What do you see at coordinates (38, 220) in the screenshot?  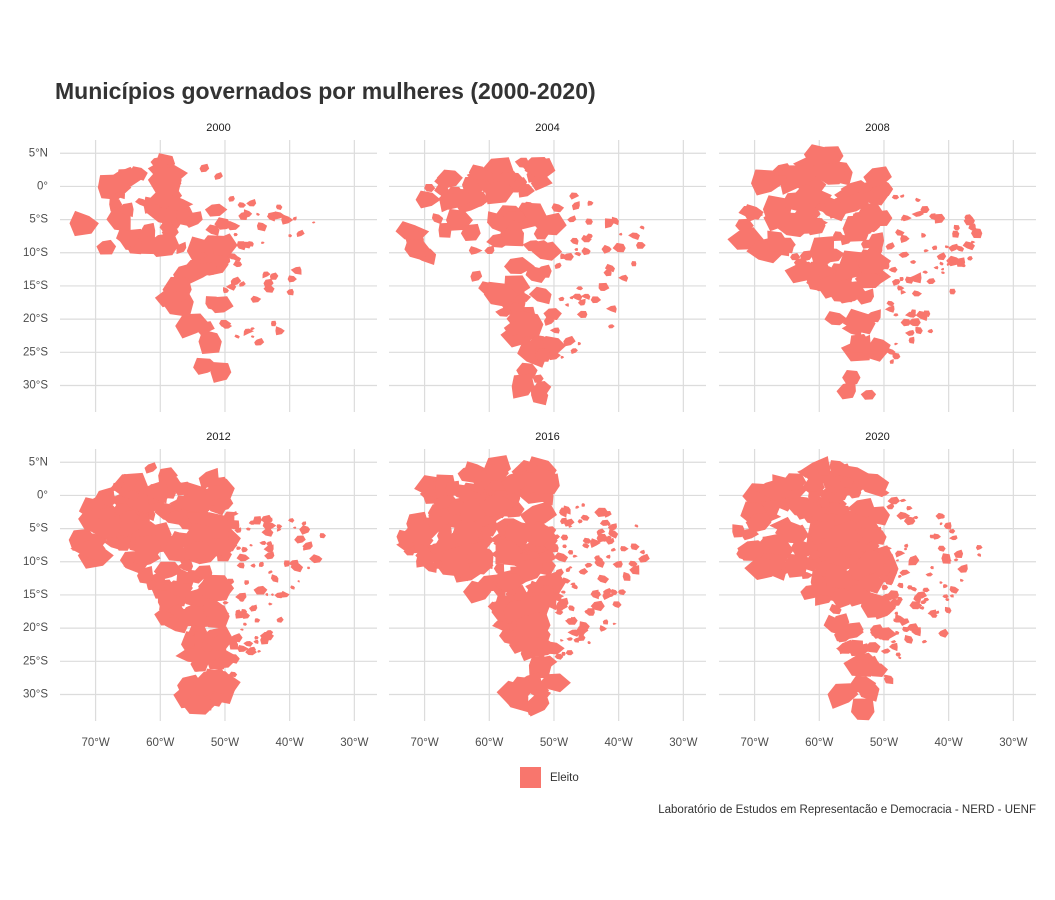 I see `y-tick-label: 5°S` at bounding box center [38, 220].